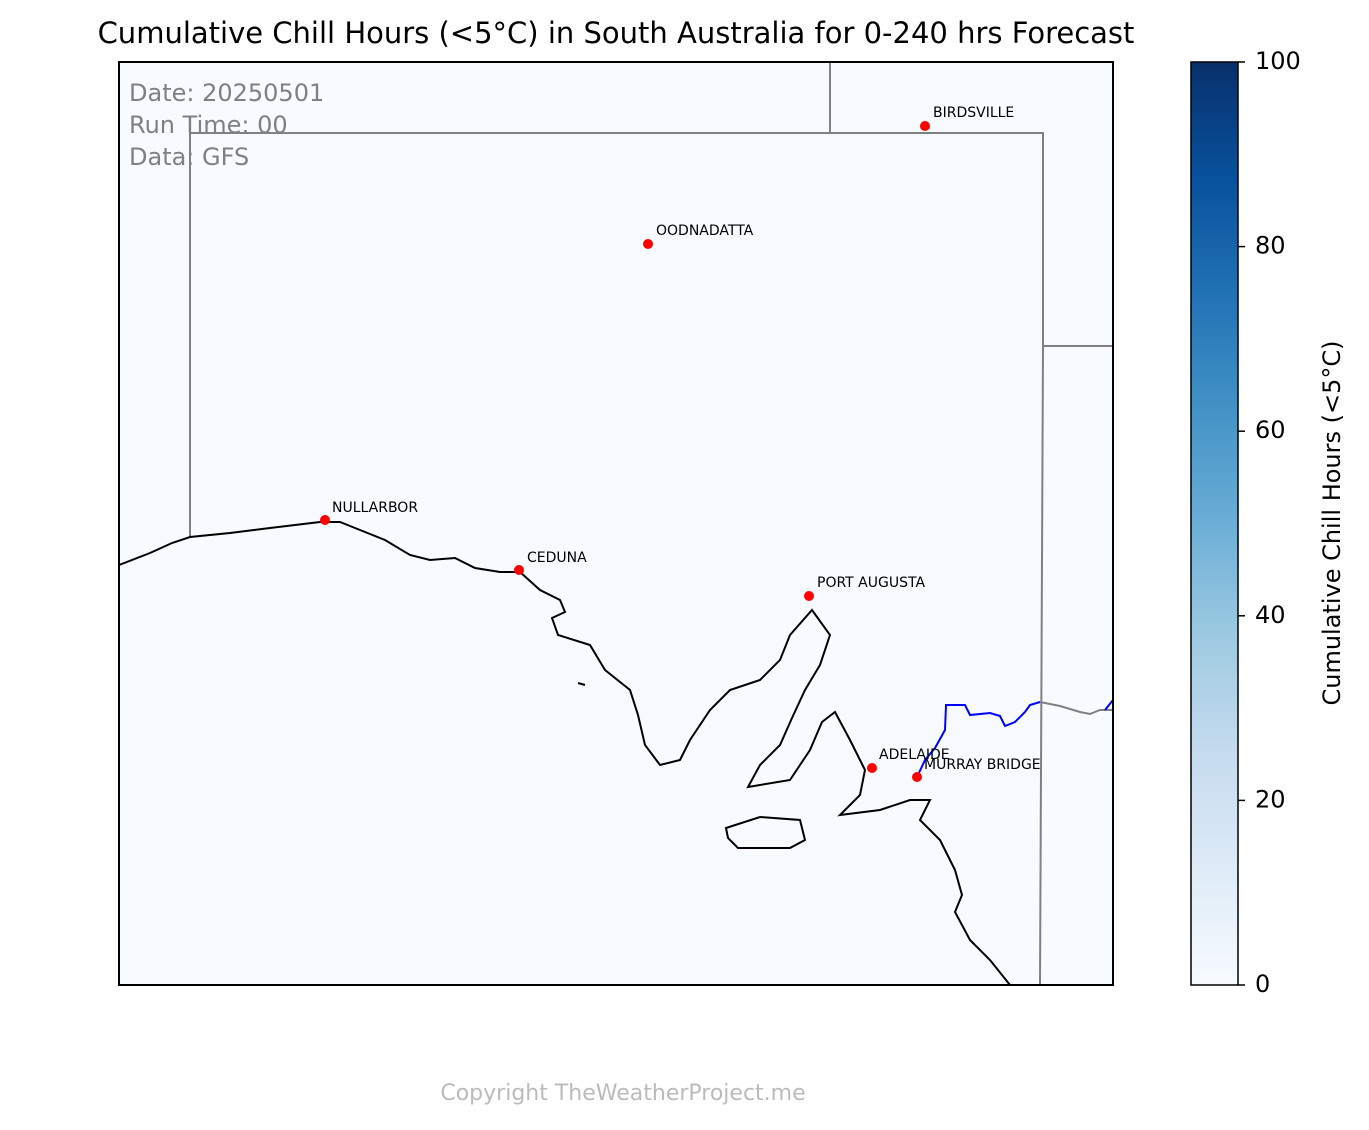  I want to click on city-label: CEDUNA, so click(557, 558).